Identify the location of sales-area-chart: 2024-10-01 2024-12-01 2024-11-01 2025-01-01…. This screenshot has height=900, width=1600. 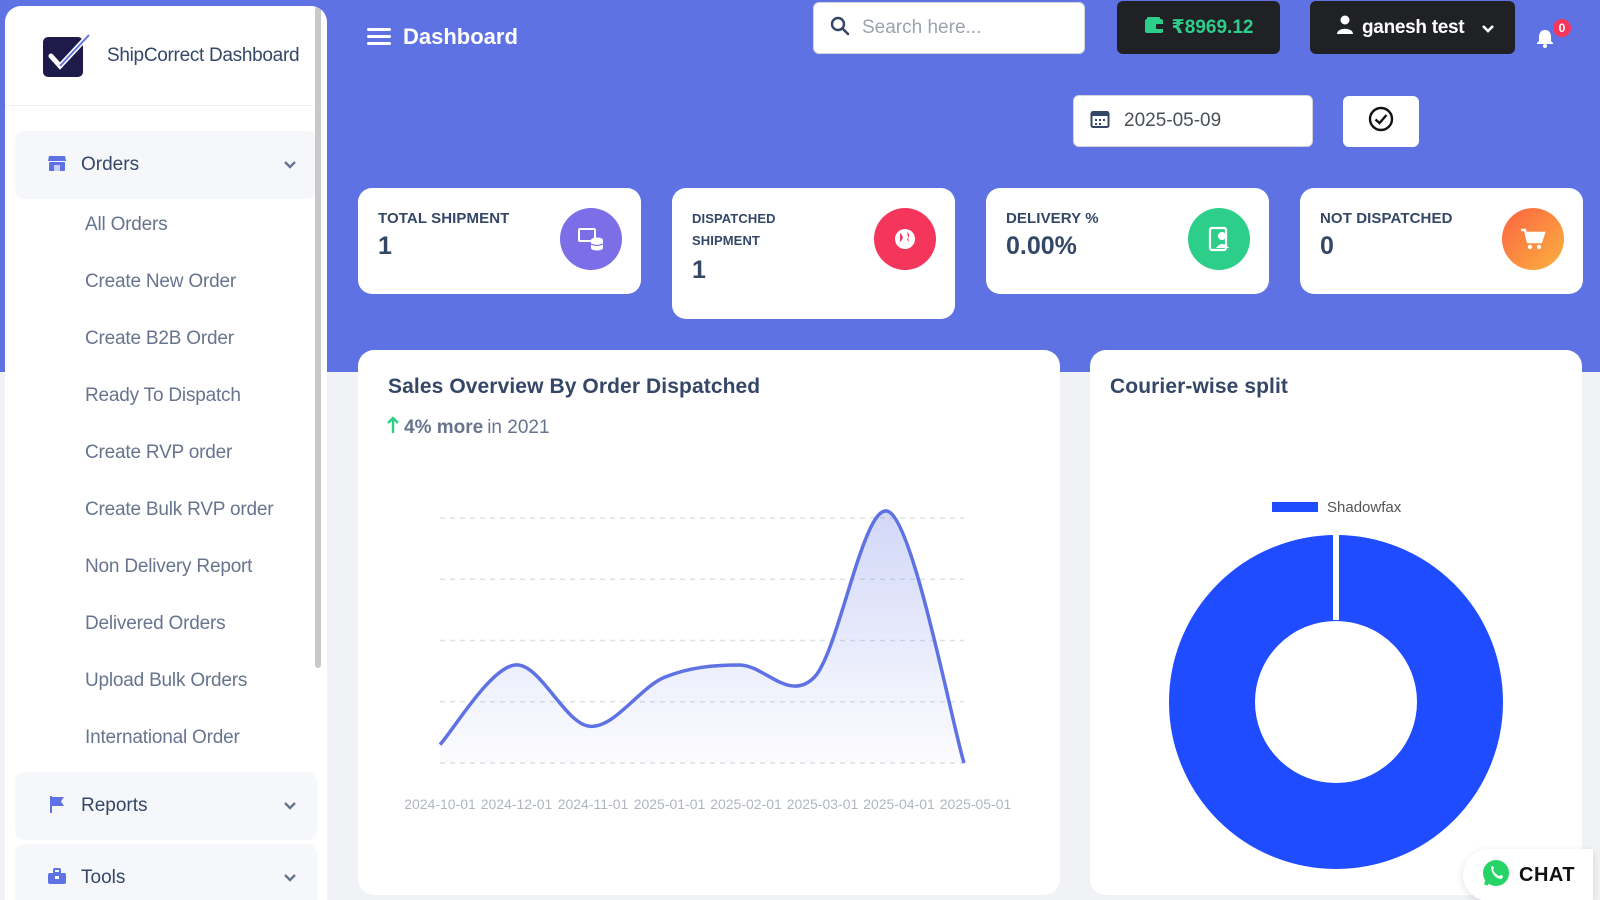
(708, 660).